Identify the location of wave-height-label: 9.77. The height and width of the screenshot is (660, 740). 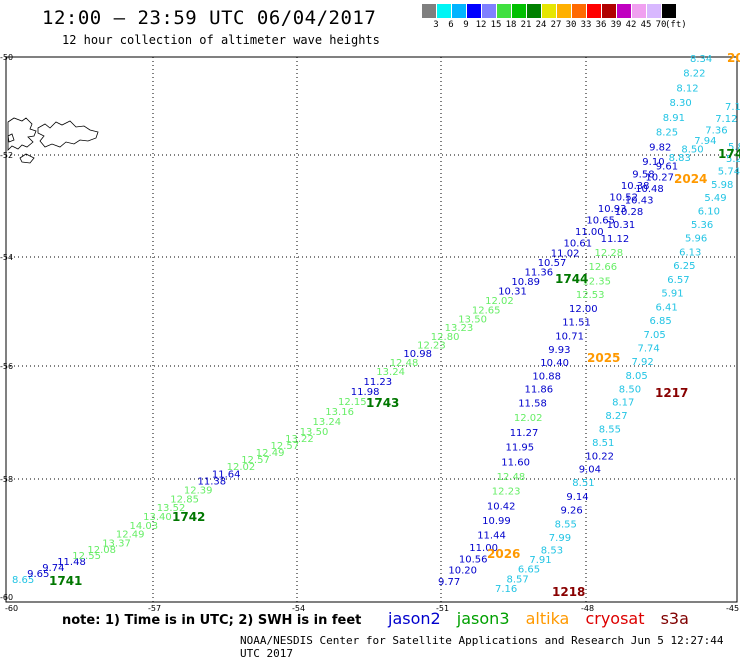
(449, 582).